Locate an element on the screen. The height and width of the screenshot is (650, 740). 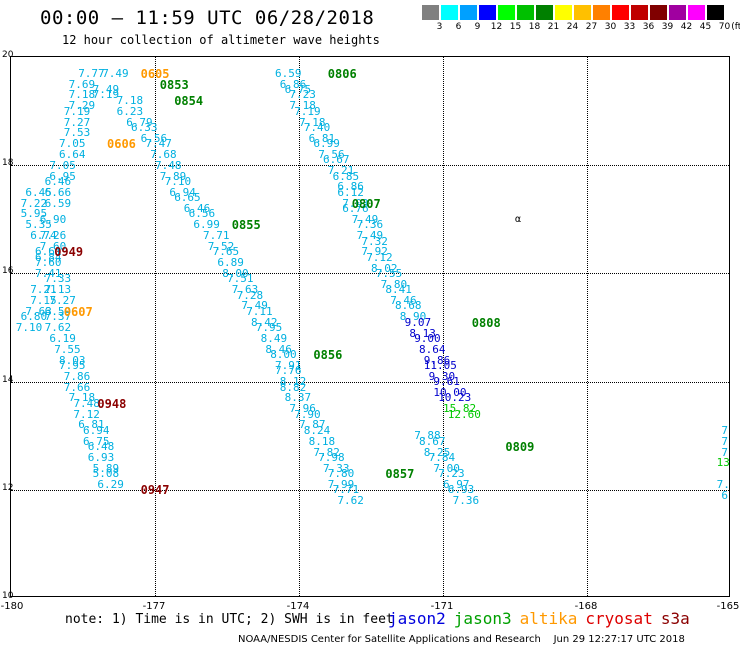
scale-label: 30 is located at coordinates (610, 27).